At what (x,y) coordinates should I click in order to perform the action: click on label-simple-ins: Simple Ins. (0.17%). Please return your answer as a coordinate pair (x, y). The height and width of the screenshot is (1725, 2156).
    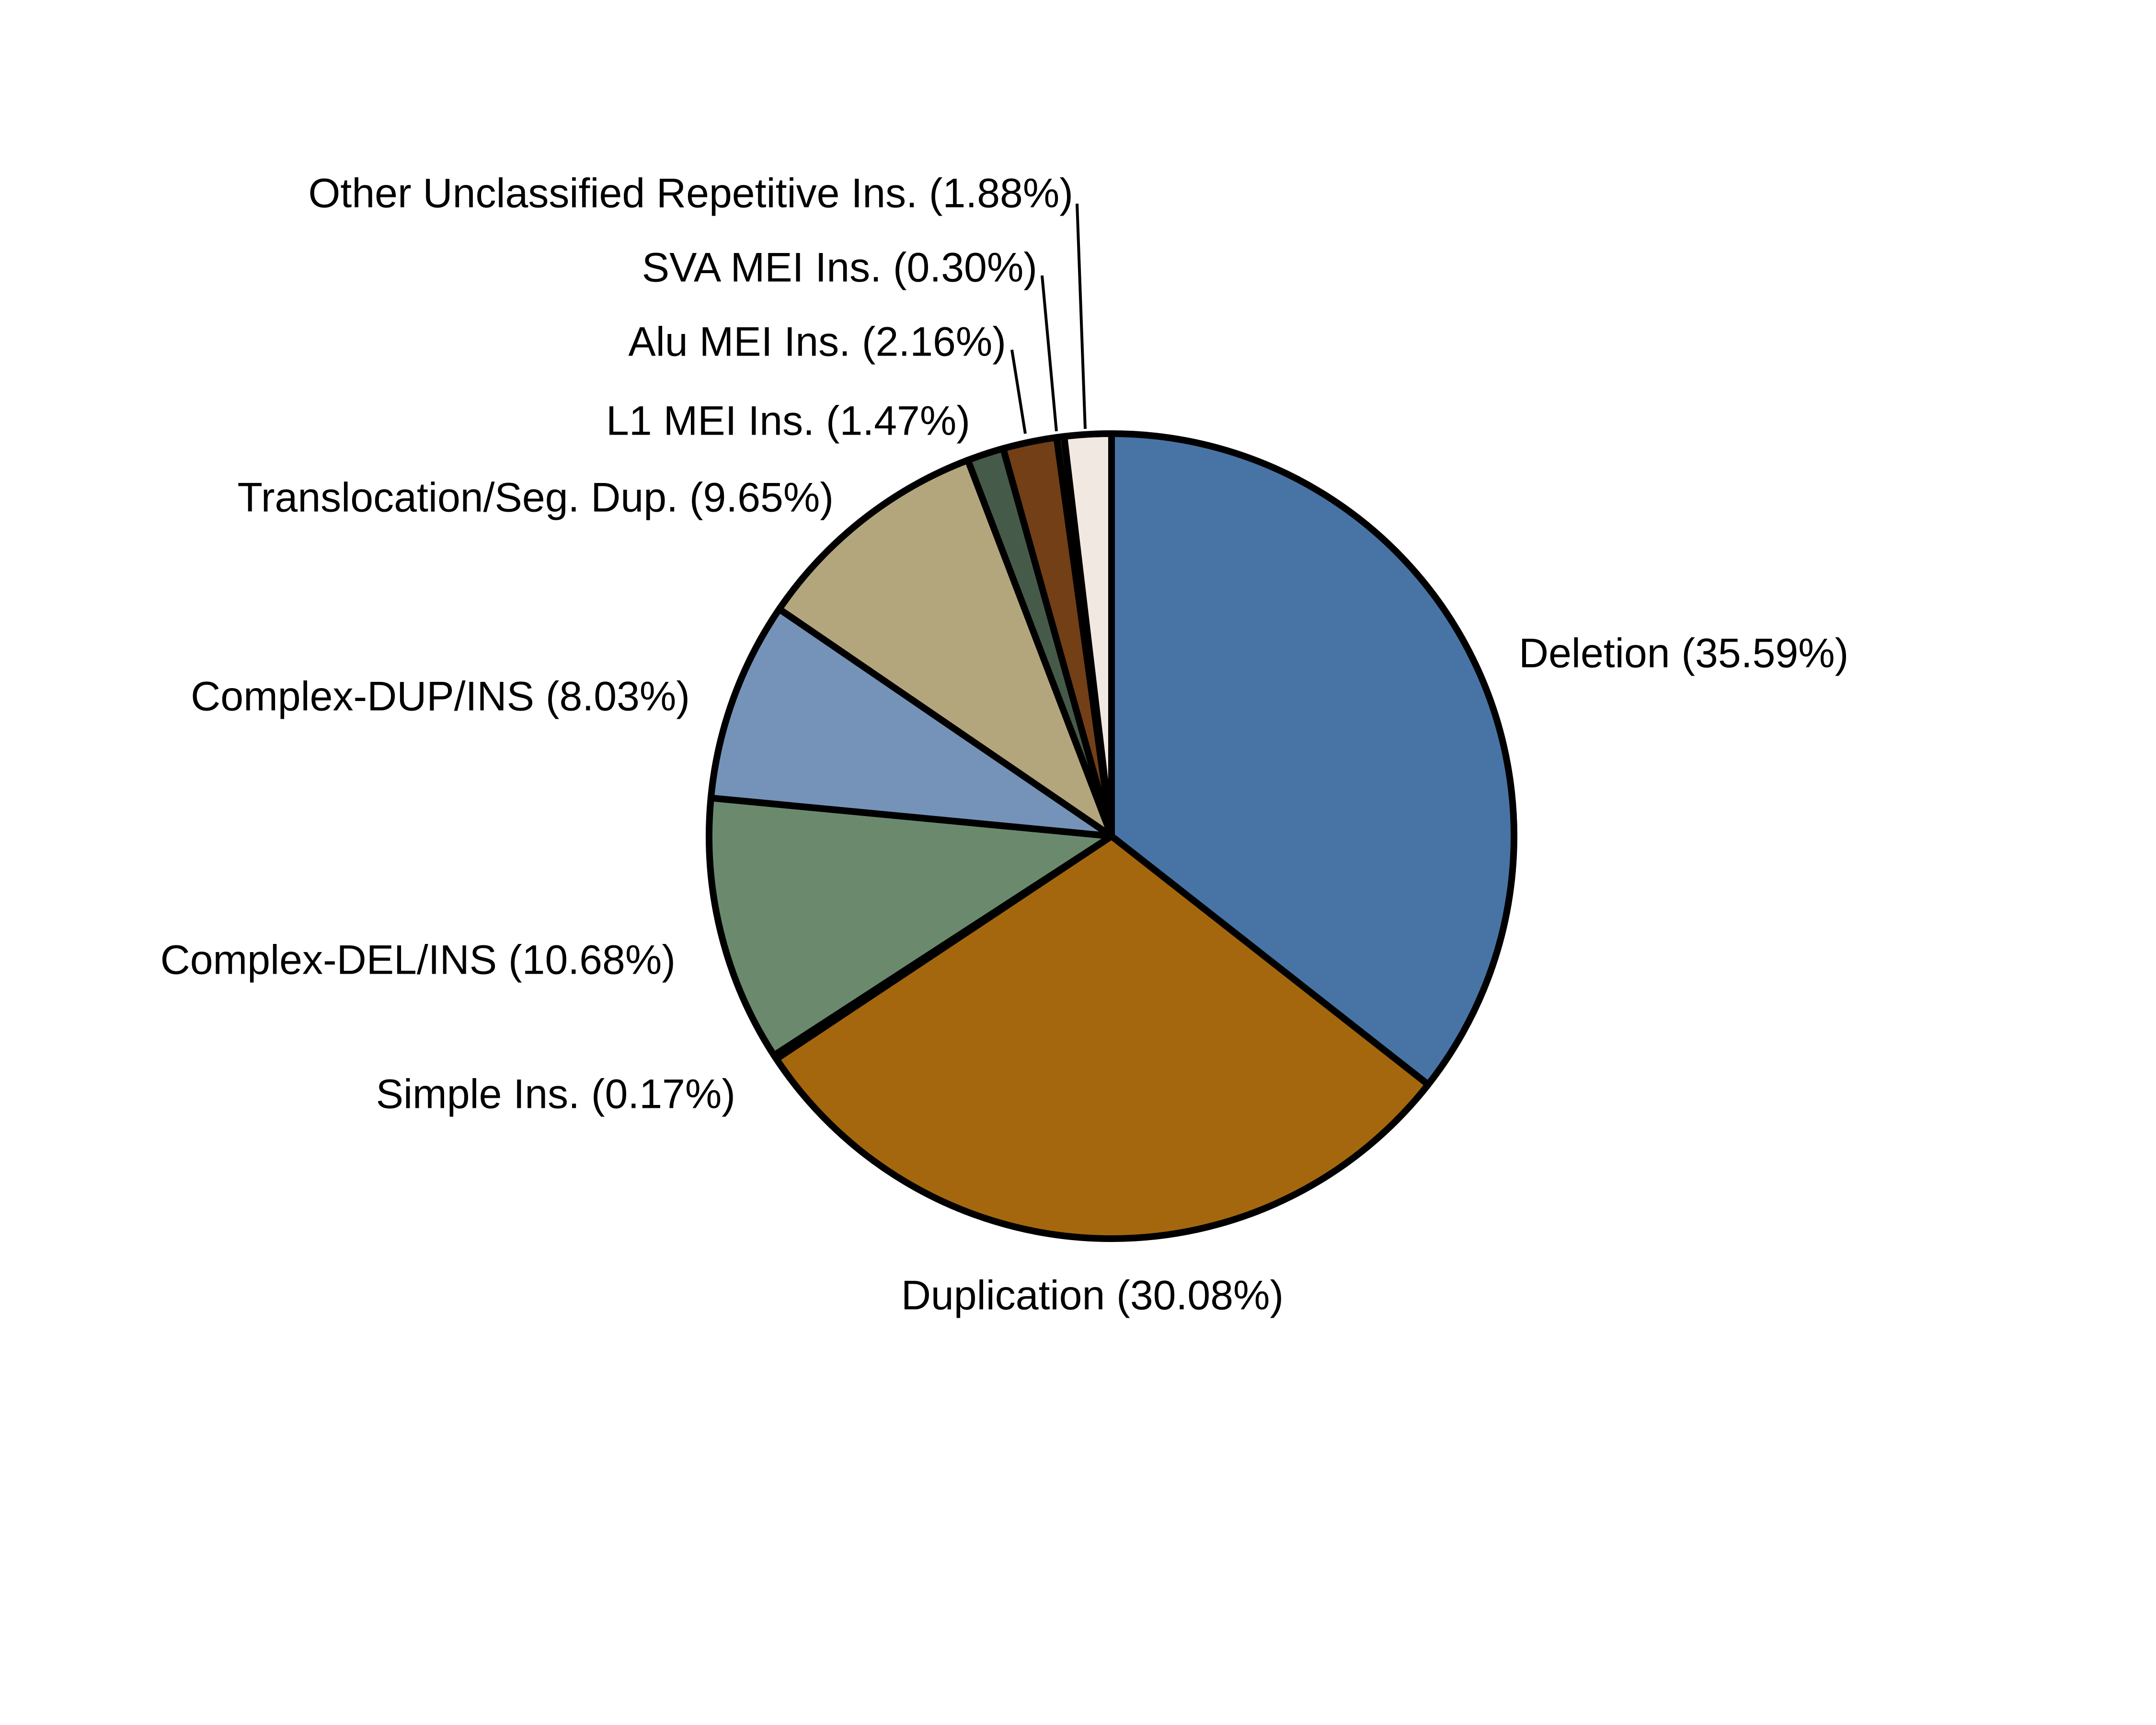
    Looking at the image, I should click on (555, 1094).